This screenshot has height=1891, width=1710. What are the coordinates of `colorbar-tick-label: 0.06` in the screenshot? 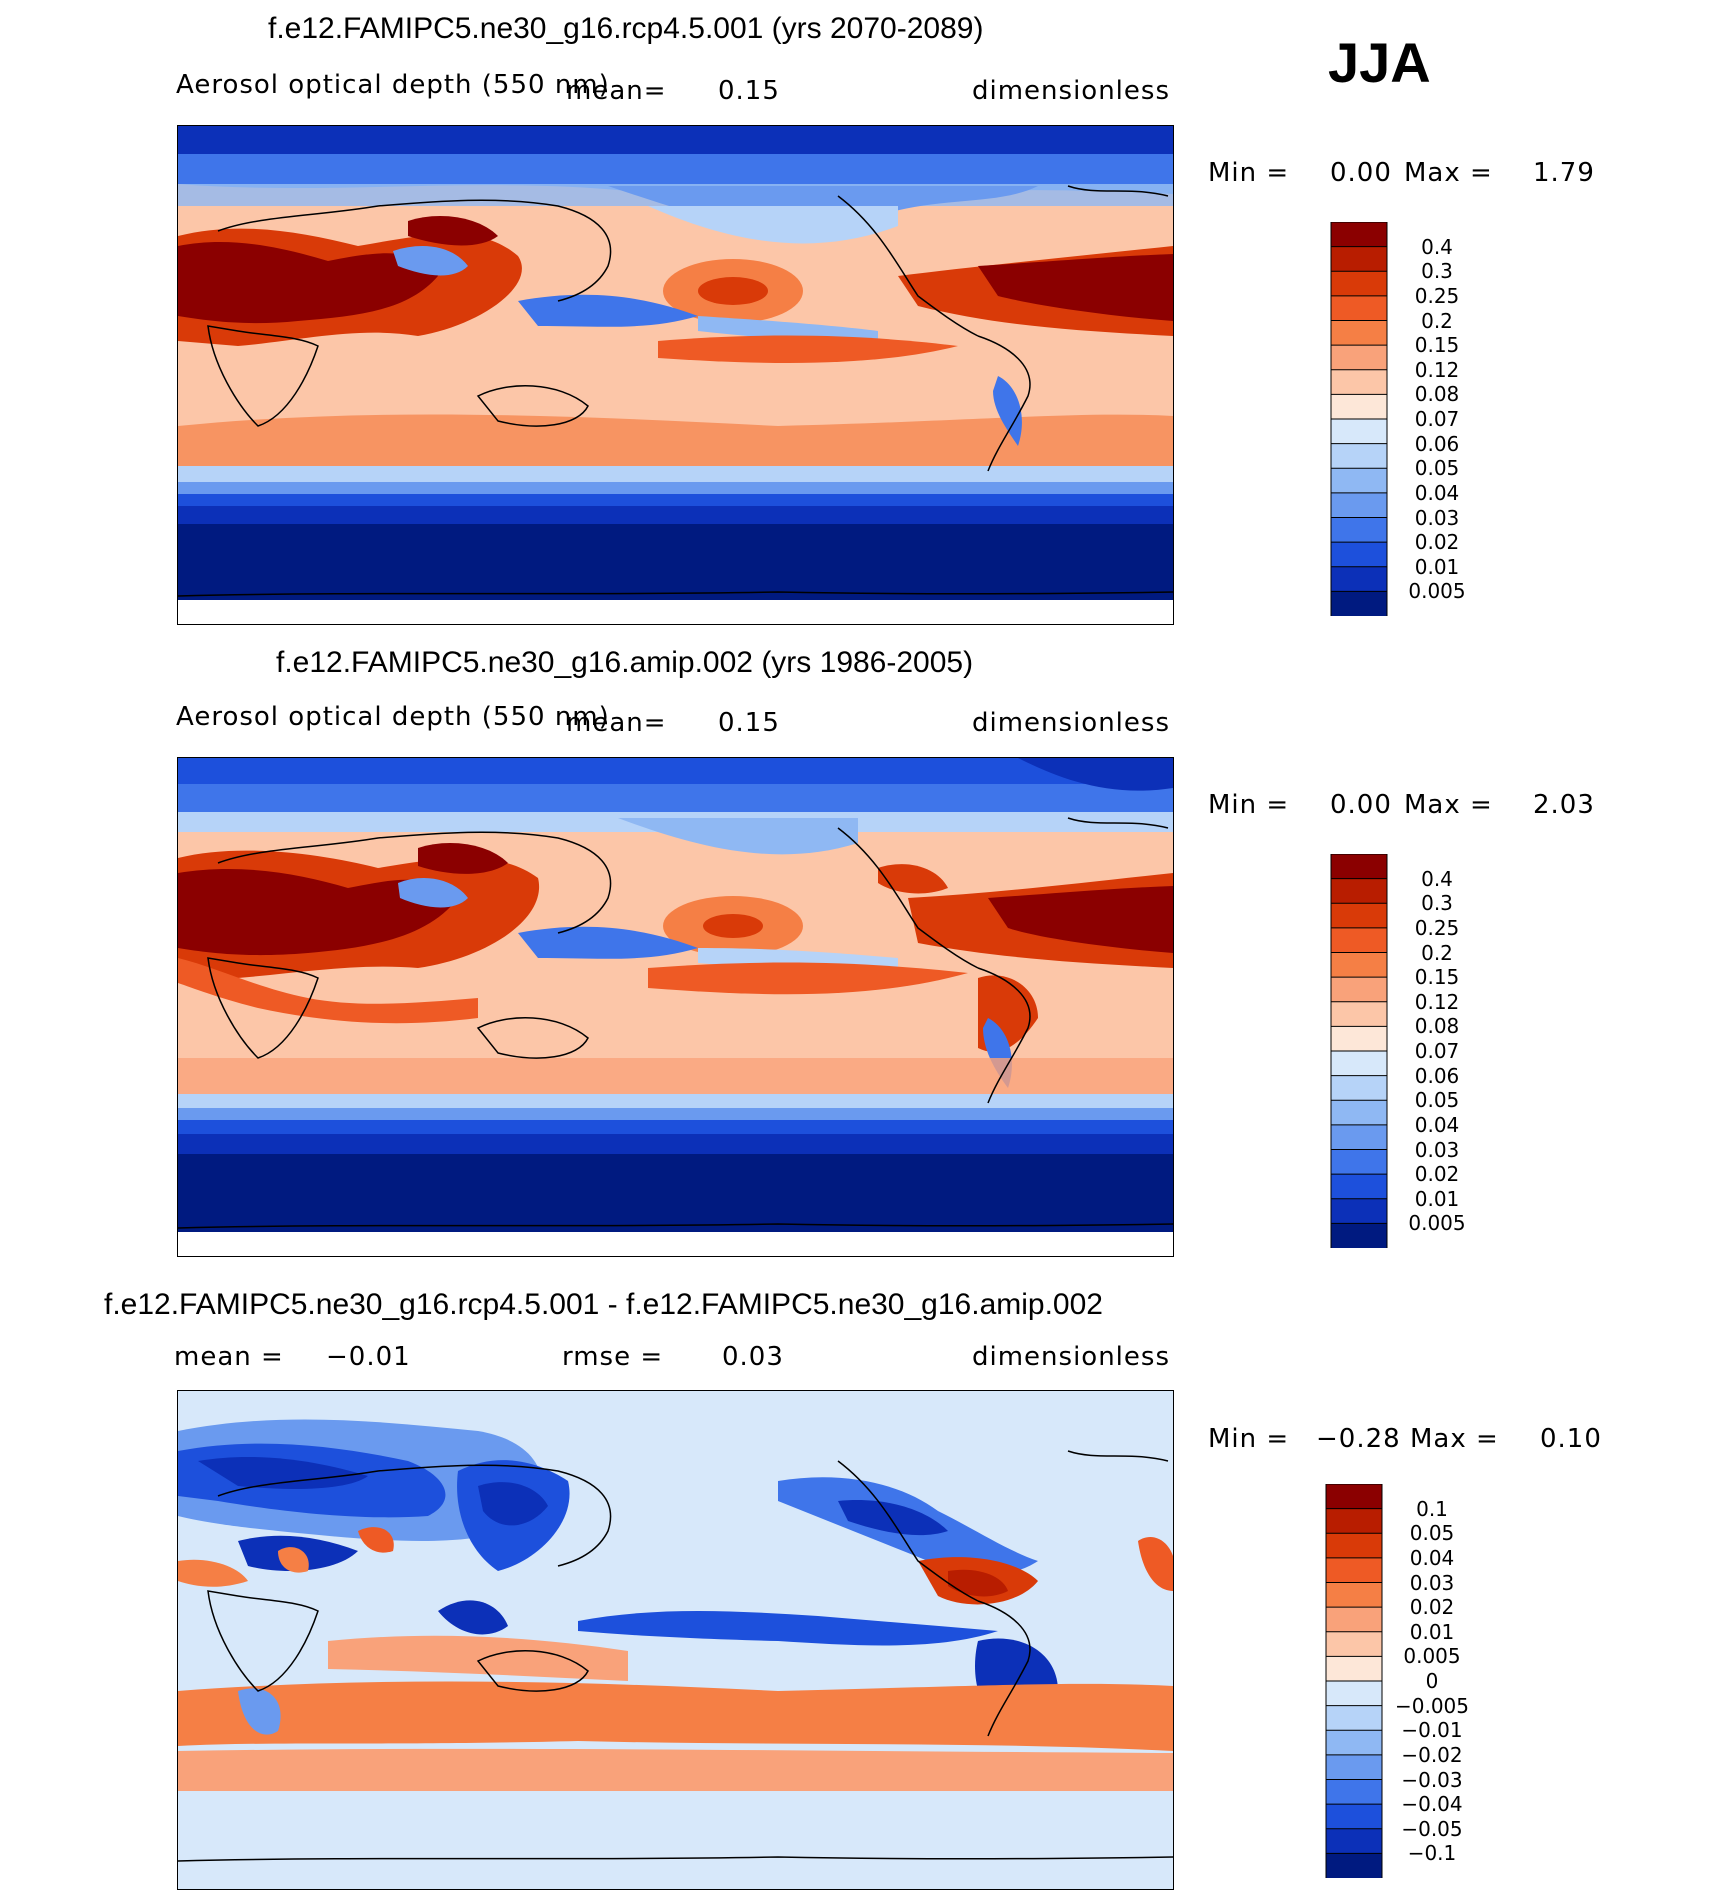 It's located at (1437, 1075).